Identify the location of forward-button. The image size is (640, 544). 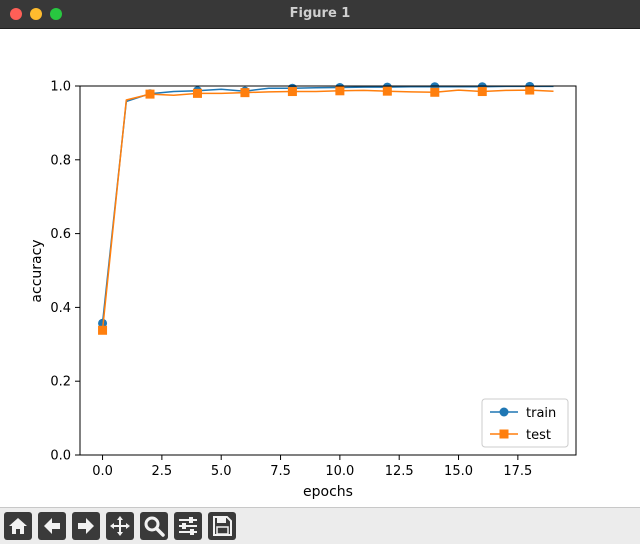
(86, 526).